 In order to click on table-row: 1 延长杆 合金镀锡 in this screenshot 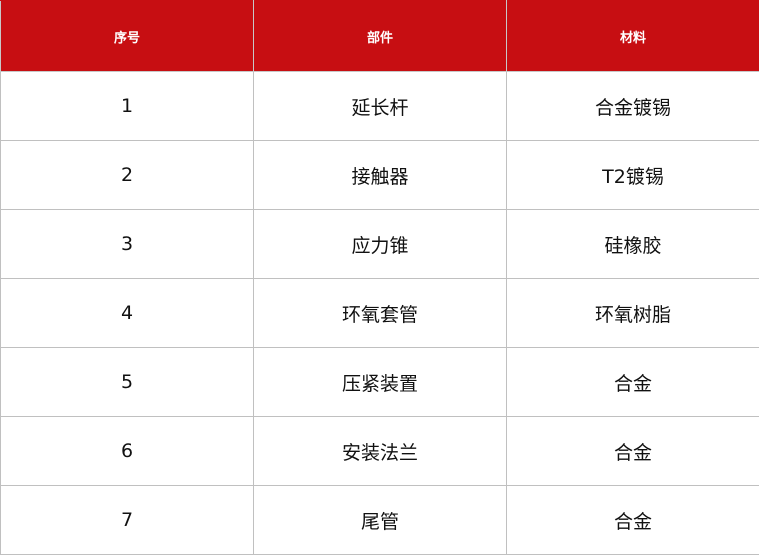, I will do `click(379, 106)`.